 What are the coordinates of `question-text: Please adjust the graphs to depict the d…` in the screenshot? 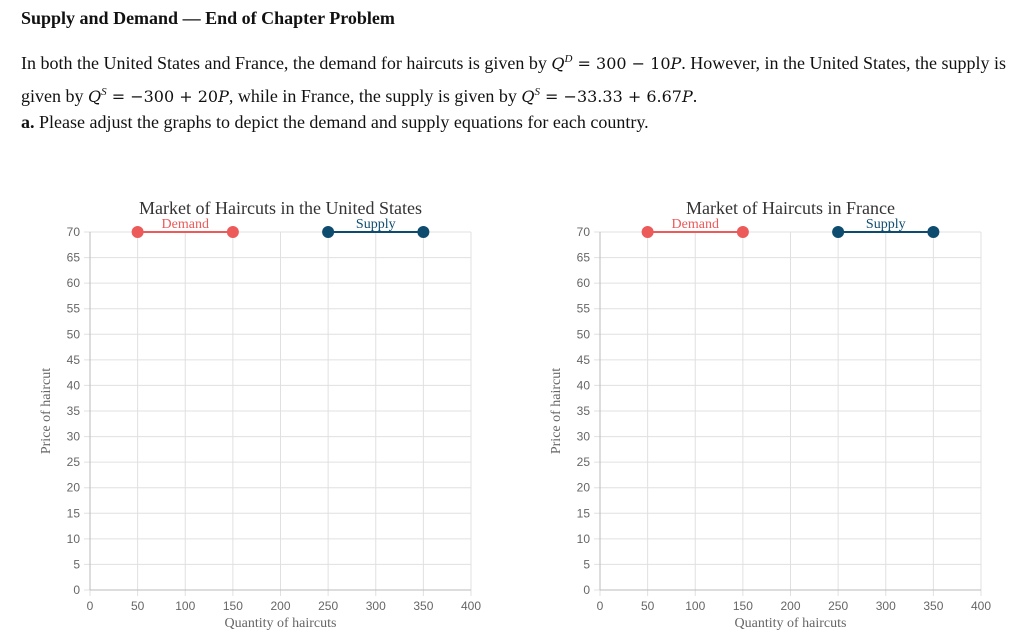 It's located at (341, 122).